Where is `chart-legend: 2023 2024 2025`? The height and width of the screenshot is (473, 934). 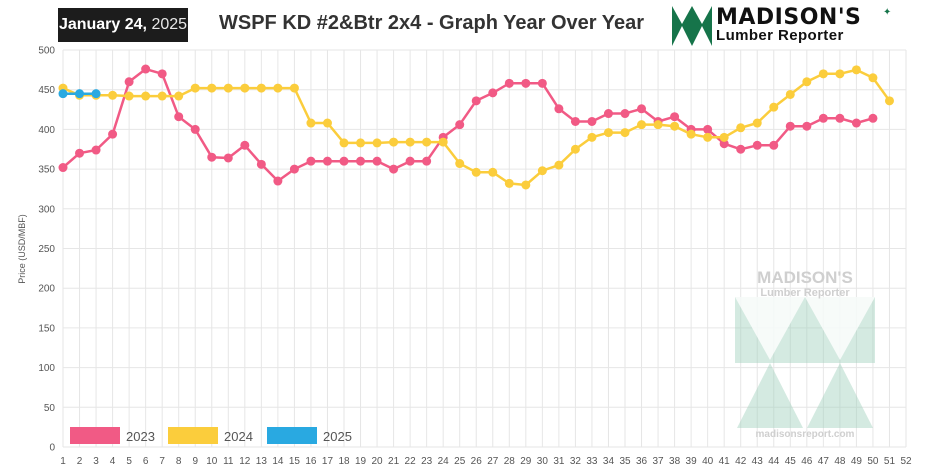
chart-legend: 2023 2024 2025 is located at coordinates (211, 435).